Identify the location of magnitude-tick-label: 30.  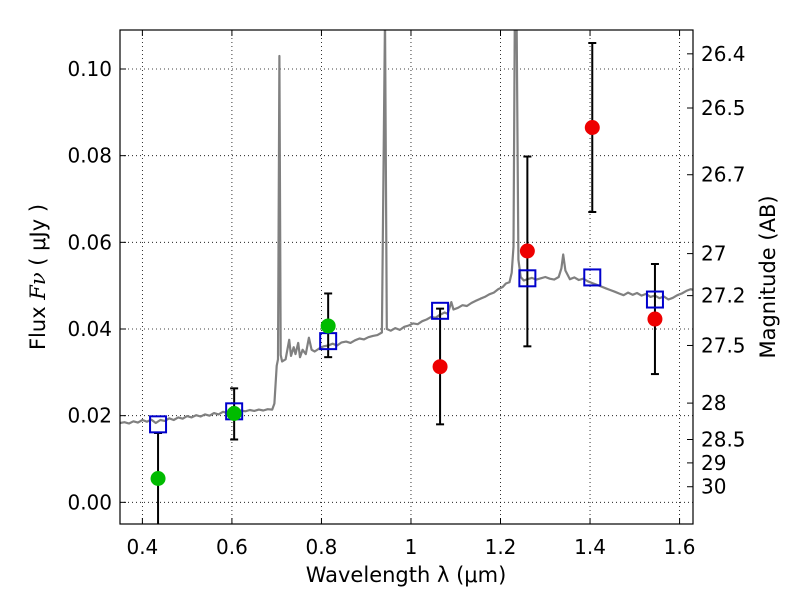
(713, 487).